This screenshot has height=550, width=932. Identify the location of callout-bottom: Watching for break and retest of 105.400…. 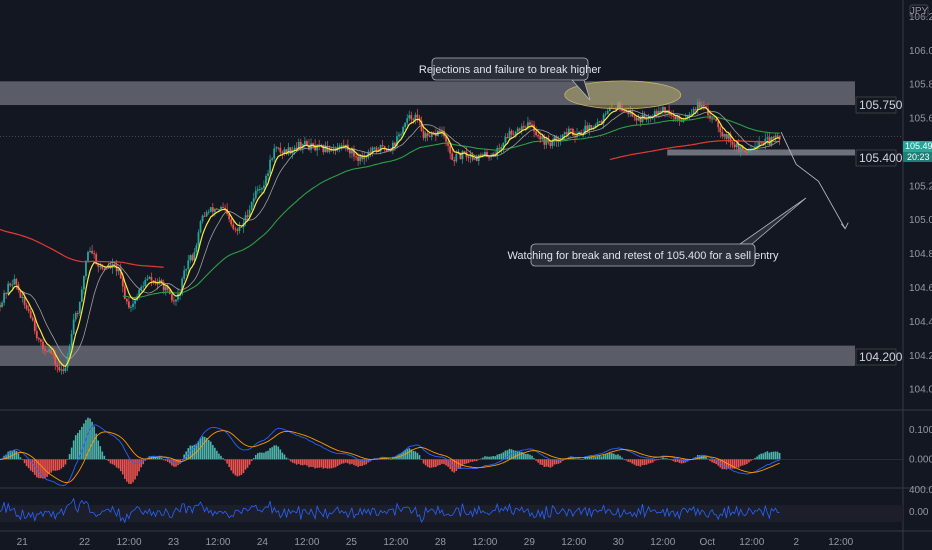
(643, 255).